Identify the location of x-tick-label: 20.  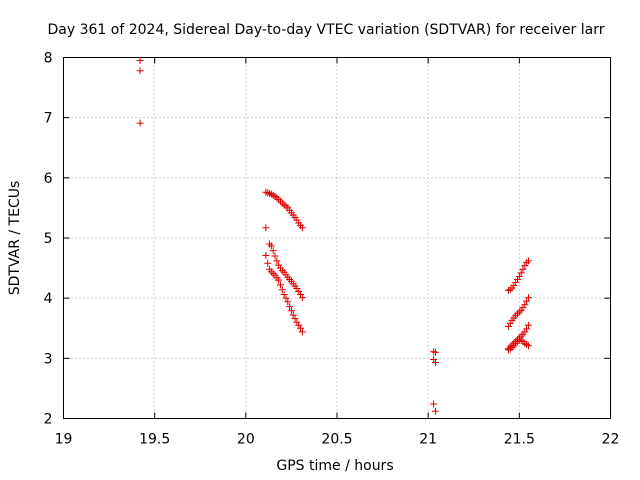
(246, 440).